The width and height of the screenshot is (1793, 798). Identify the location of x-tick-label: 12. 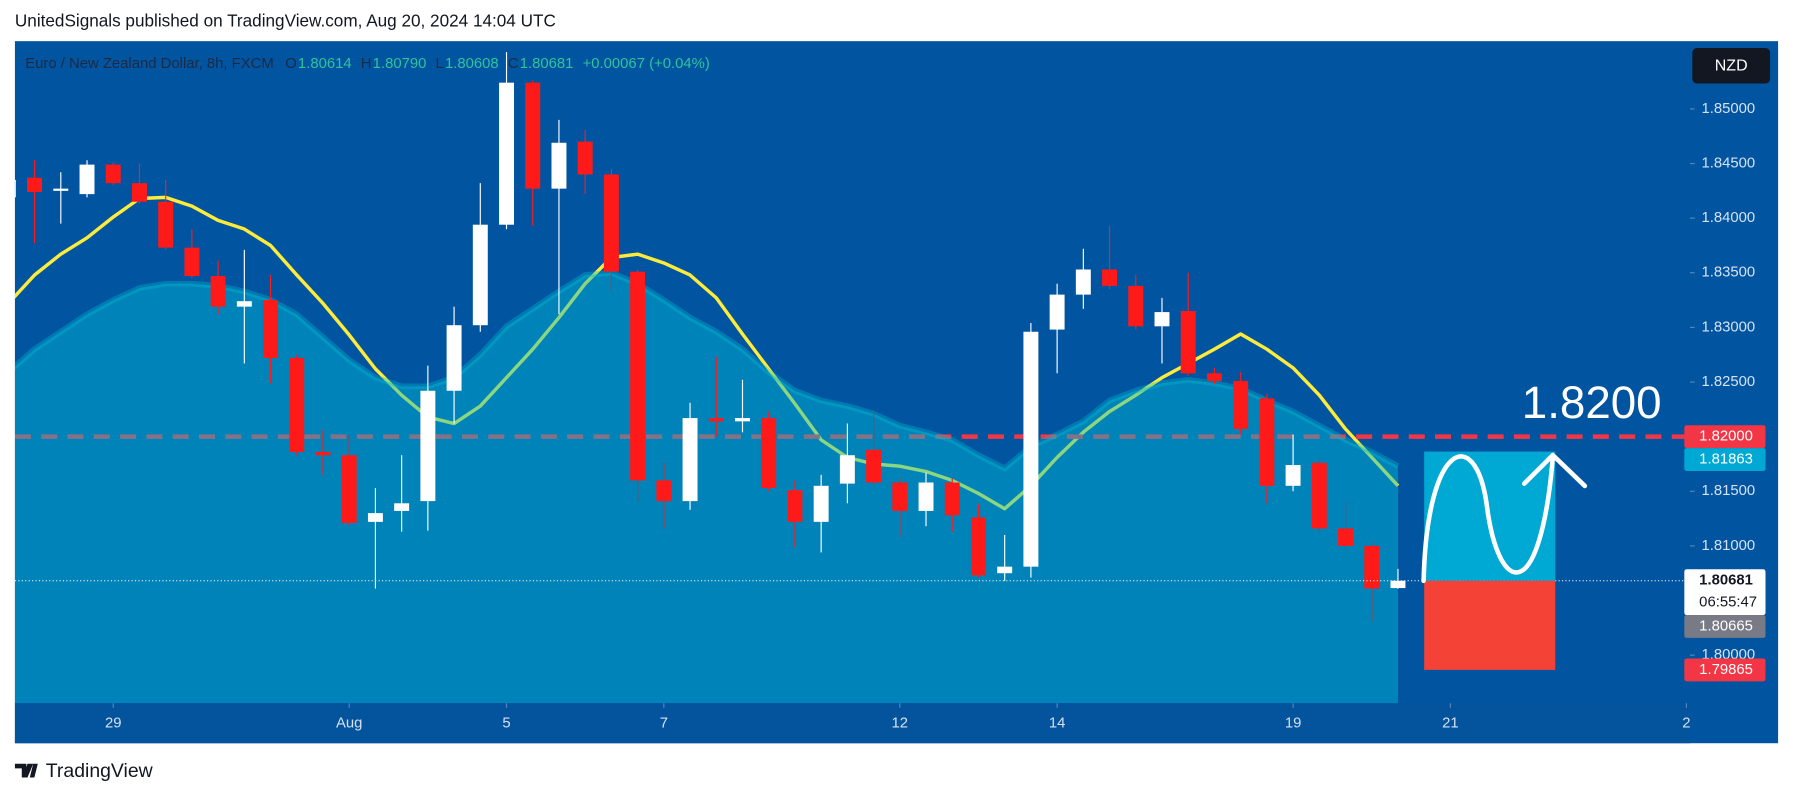
(900, 724).